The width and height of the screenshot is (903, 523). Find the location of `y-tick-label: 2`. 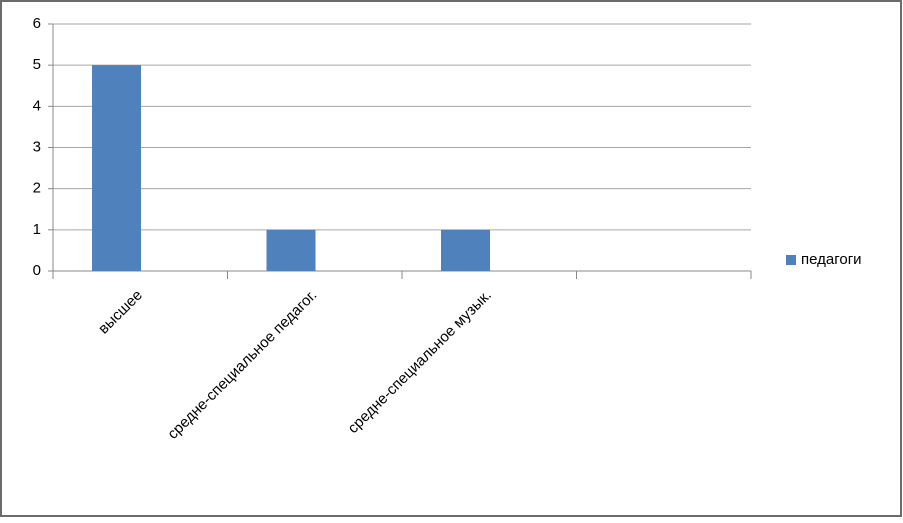

y-tick-label: 2 is located at coordinates (37, 188).